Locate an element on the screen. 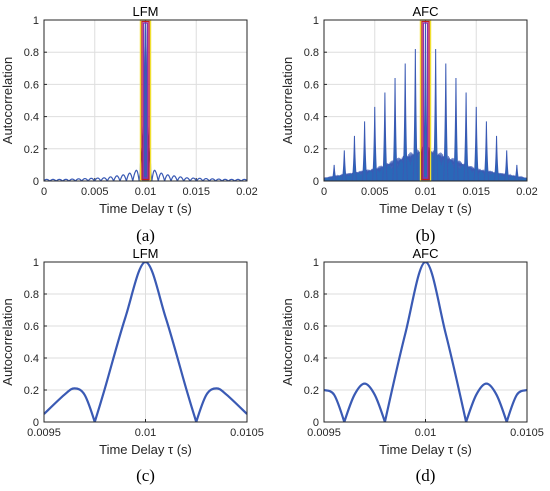 This screenshot has height=491, width=550. panel-caption: (d) is located at coordinates (426, 475).